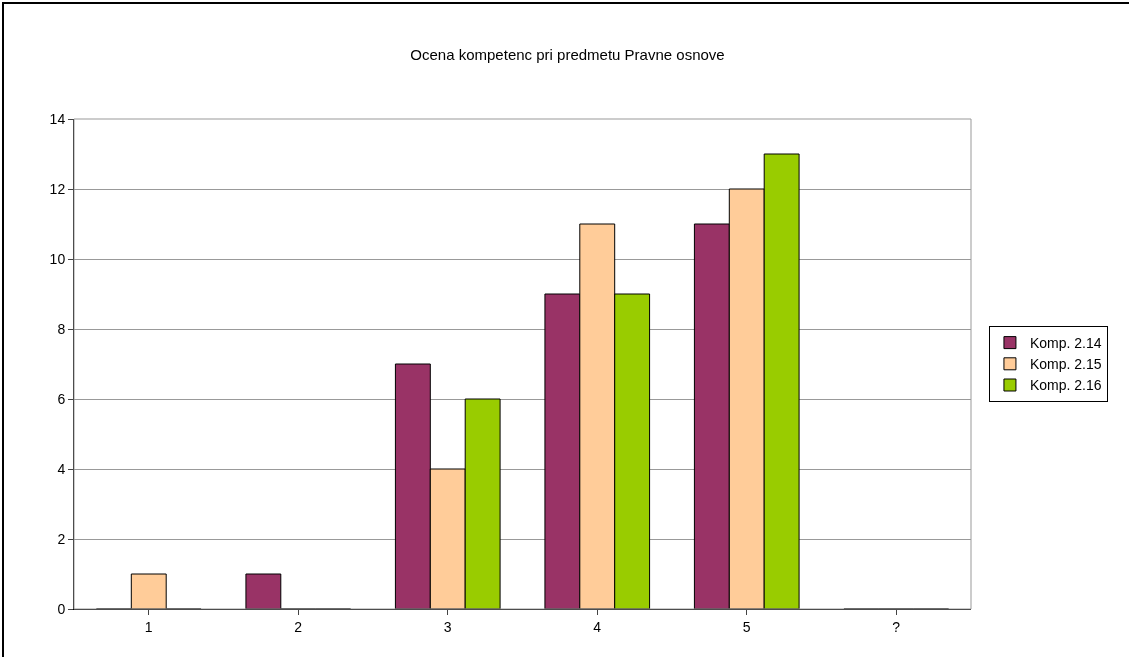  What do you see at coordinates (597, 626) in the screenshot?
I see `x-tick-label: 4` at bounding box center [597, 626].